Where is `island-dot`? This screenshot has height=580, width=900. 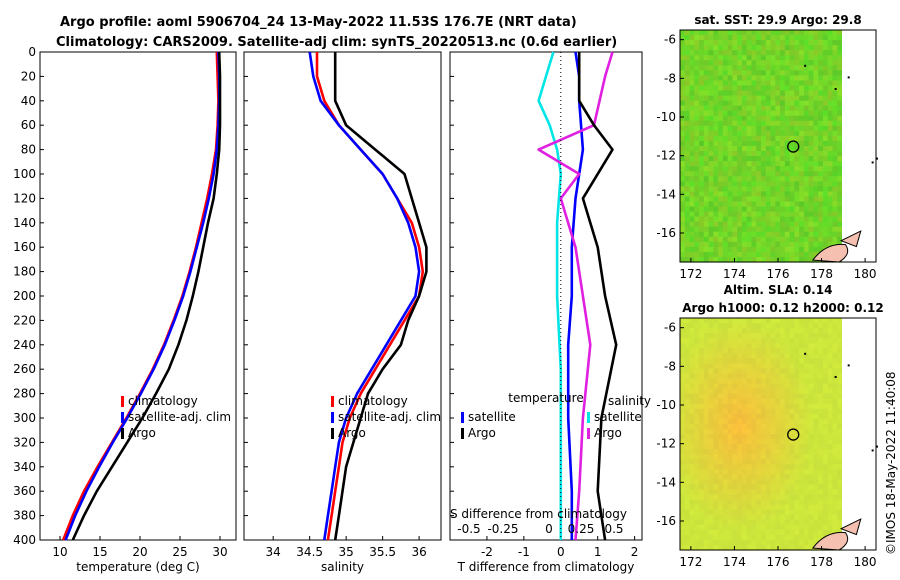
island-dot is located at coordinates (805, 65).